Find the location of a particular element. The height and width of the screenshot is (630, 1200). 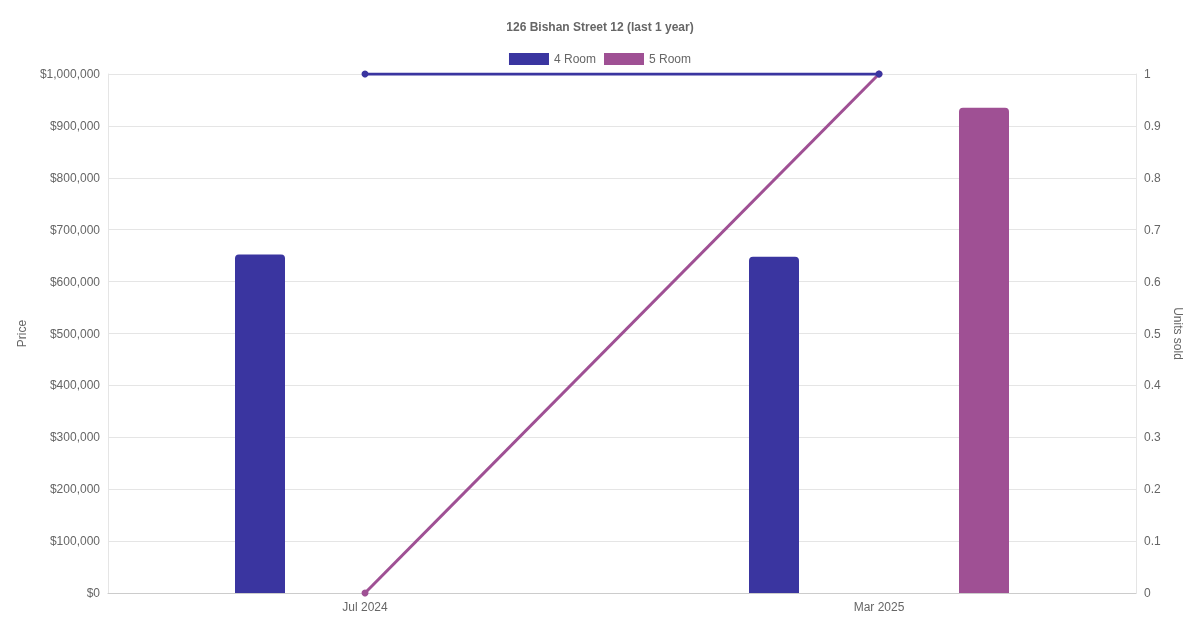

y-tick-label: $1,000,000 is located at coordinates (70, 74).